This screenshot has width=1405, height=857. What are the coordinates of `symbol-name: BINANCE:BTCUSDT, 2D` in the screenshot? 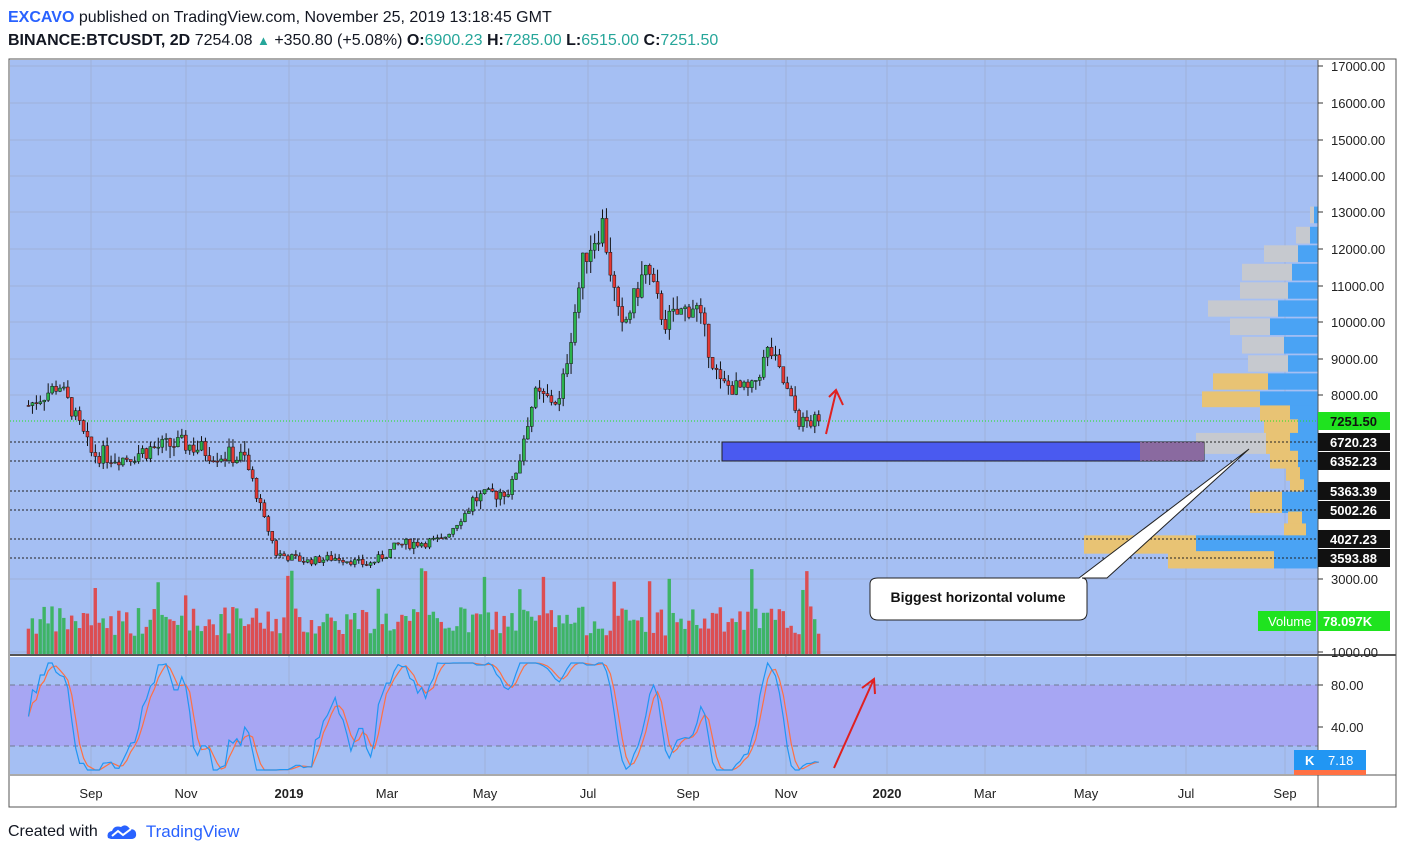 It's located at (99, 40).